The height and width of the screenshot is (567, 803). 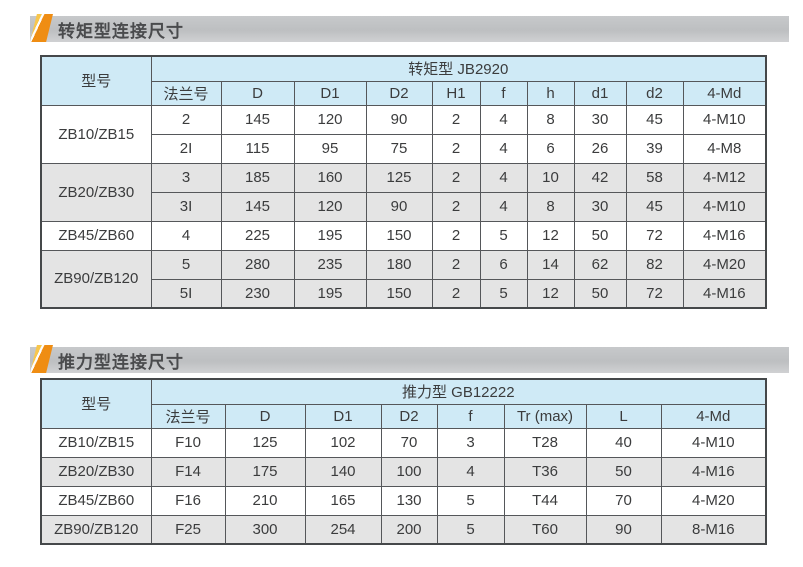 I want to click on table-cell: 4-M8, so click(x=724, y=148).